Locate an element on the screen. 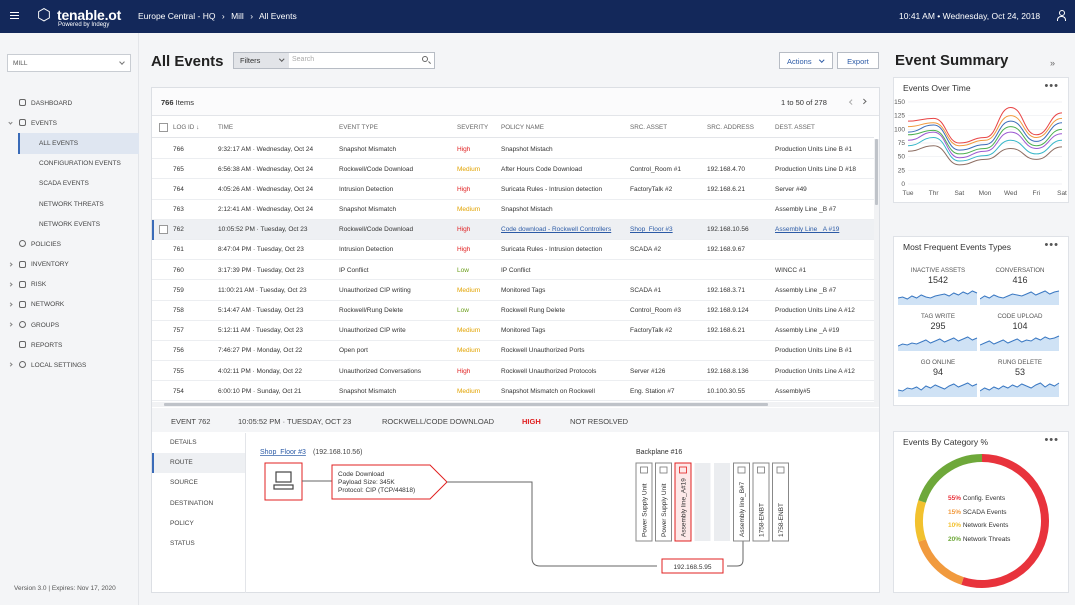 The height and width of the screenshot is (605, 1075). actions-button: Actions is located at coordinates (806, 60).